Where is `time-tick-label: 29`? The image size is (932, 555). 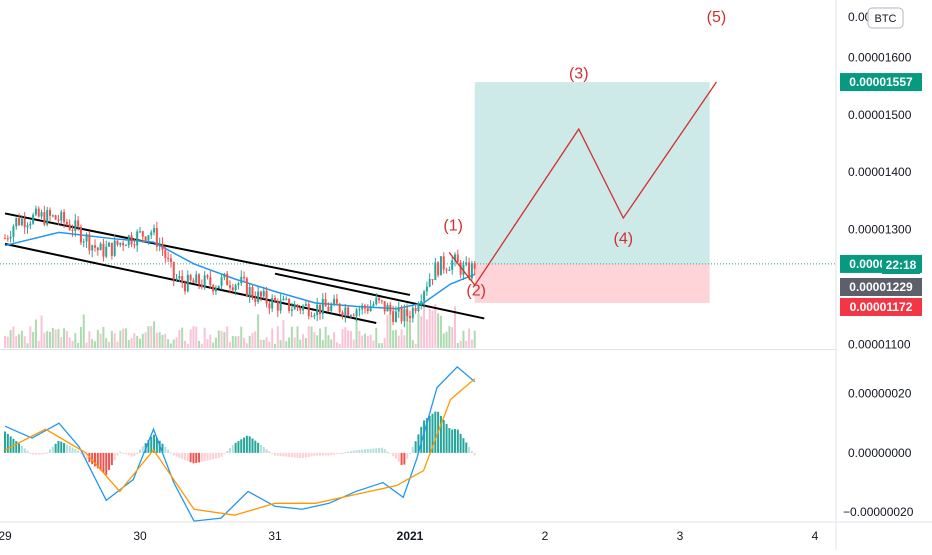
time-tick-label: 29 is located at coordinates (6, 536).